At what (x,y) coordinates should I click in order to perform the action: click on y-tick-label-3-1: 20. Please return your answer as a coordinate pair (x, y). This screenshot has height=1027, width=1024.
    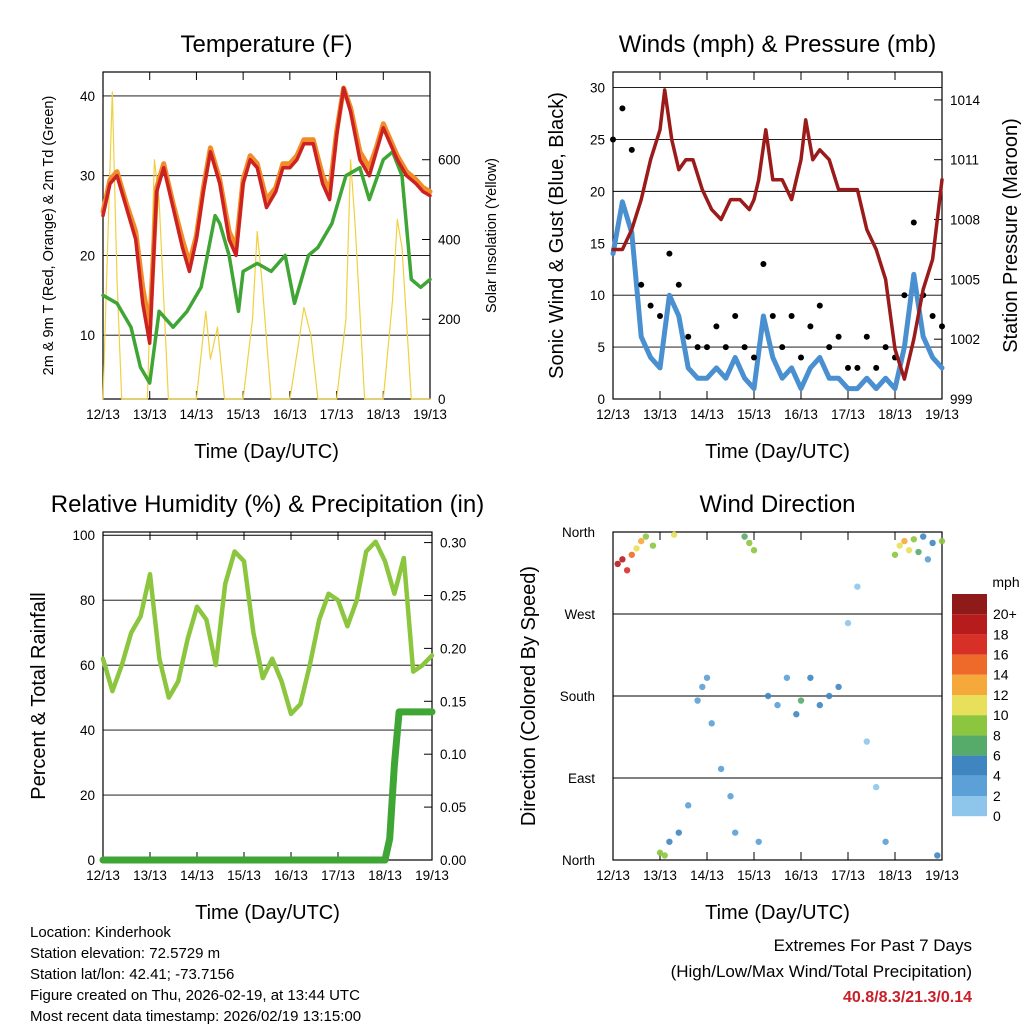
    Looking at the image, I should click on (87, 795).